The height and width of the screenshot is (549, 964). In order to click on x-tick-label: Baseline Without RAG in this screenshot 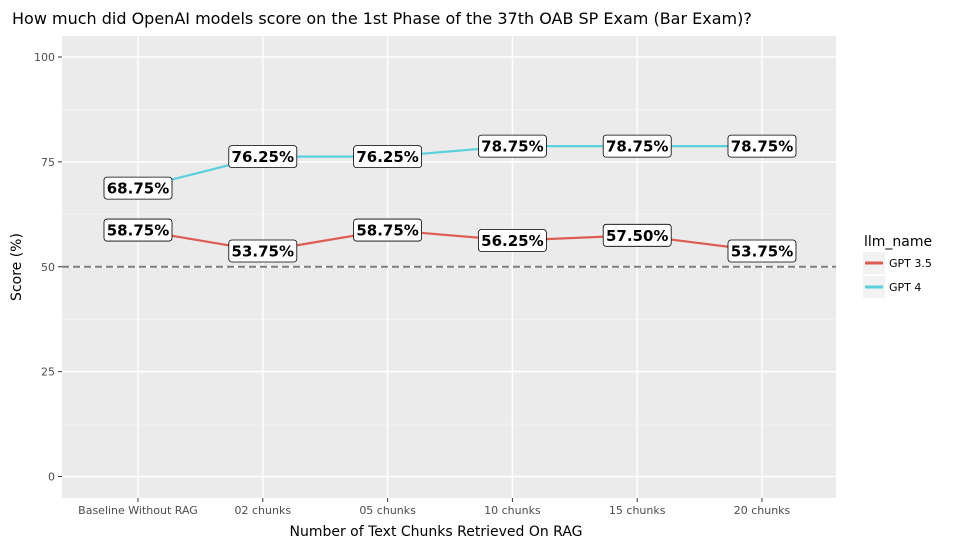, I will do `click(138, 510)`.